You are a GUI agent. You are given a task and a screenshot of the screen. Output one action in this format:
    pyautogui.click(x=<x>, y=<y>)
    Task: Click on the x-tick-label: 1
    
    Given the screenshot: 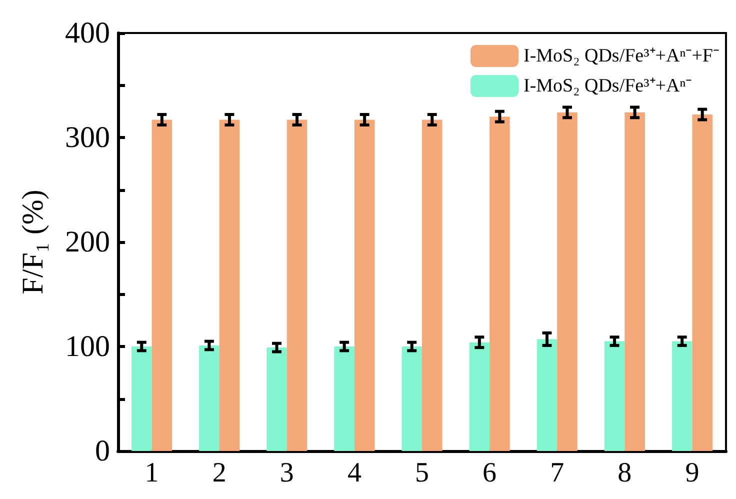 What is the action you would take?
    pyautogui.click(x=151, y=473)
    